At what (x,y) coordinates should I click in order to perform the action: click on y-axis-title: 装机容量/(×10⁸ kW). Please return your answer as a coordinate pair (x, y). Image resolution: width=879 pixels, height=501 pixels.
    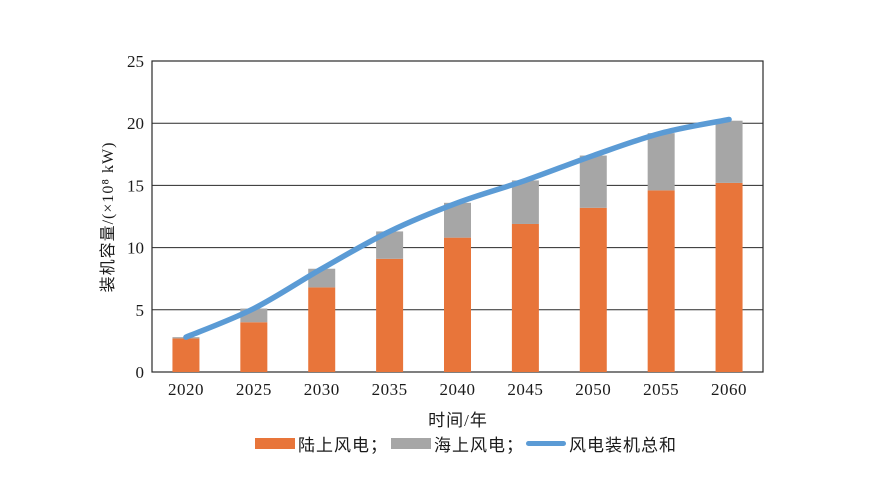
    Looking at the image, I should click on (108, 217).